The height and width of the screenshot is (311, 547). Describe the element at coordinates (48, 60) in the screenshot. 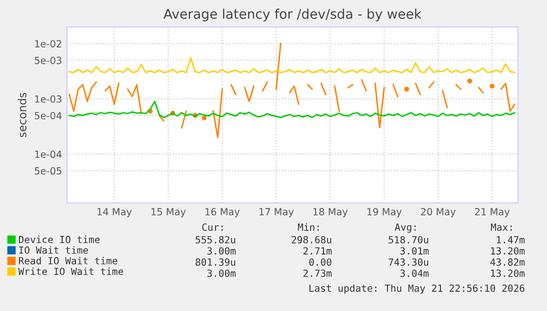

I see `y-tick-label: 5e-03` at that location.